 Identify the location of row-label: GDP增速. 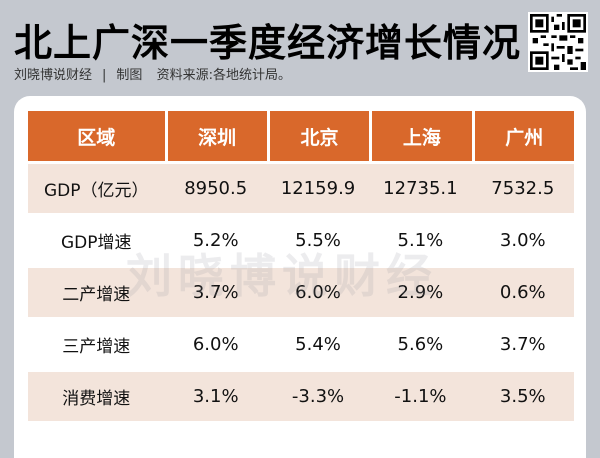
(96, 243).